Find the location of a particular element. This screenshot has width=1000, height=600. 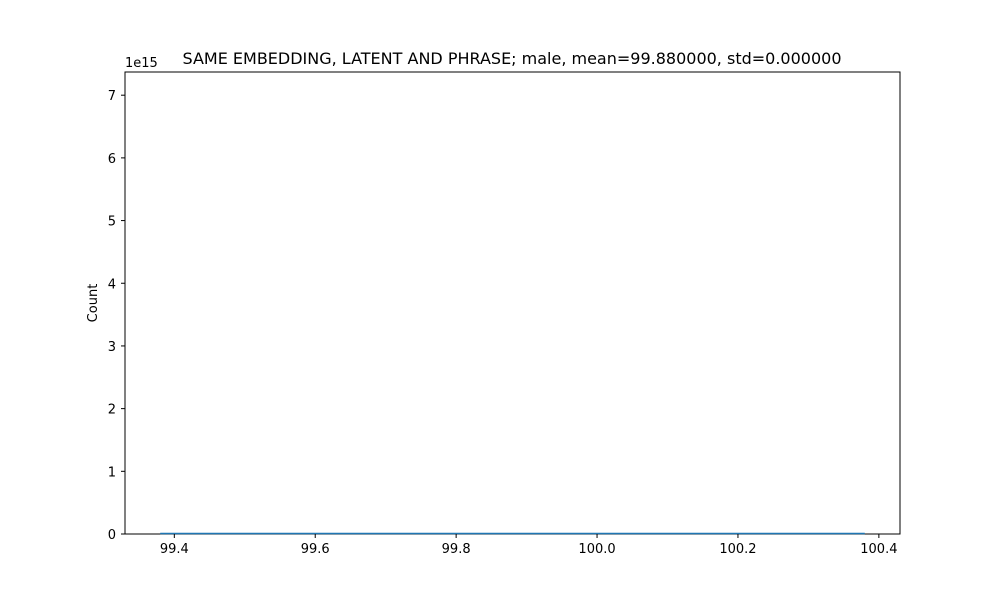

y-axis-ticks: 0 1 2 3 4 5 6 7 is located at coordinates (116, 316).